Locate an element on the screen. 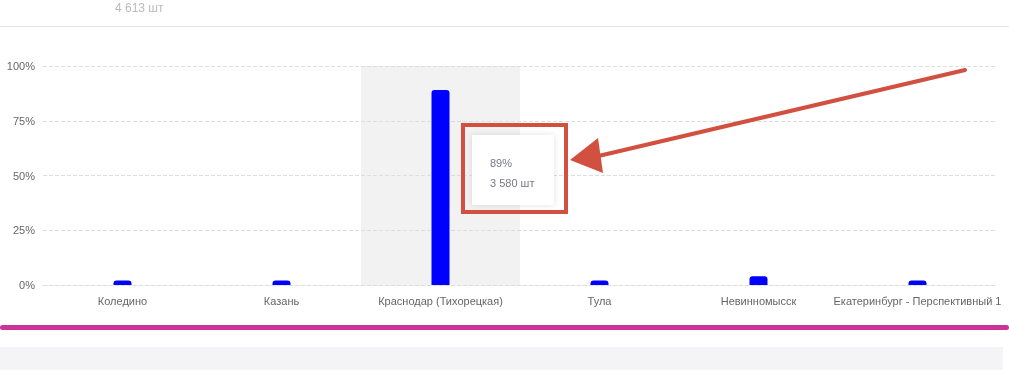 This screenshot has width=1009, height=390. x-tick-label: Екатеринбург - Перспективный 1 is located at coordinates (917, 300).